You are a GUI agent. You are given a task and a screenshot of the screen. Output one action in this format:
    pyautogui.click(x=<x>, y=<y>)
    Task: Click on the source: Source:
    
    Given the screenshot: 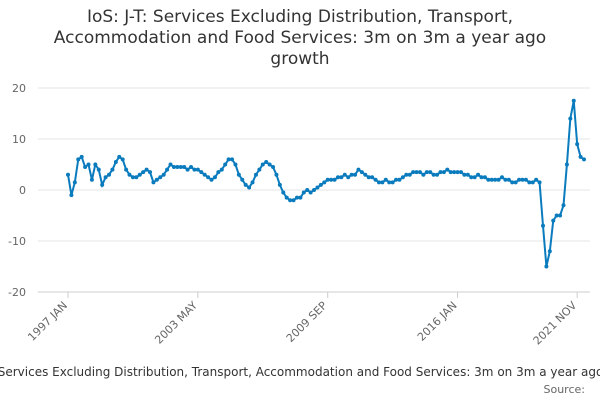 What is the action you would take?
    pyautogui.click(x=565, y=389)
    